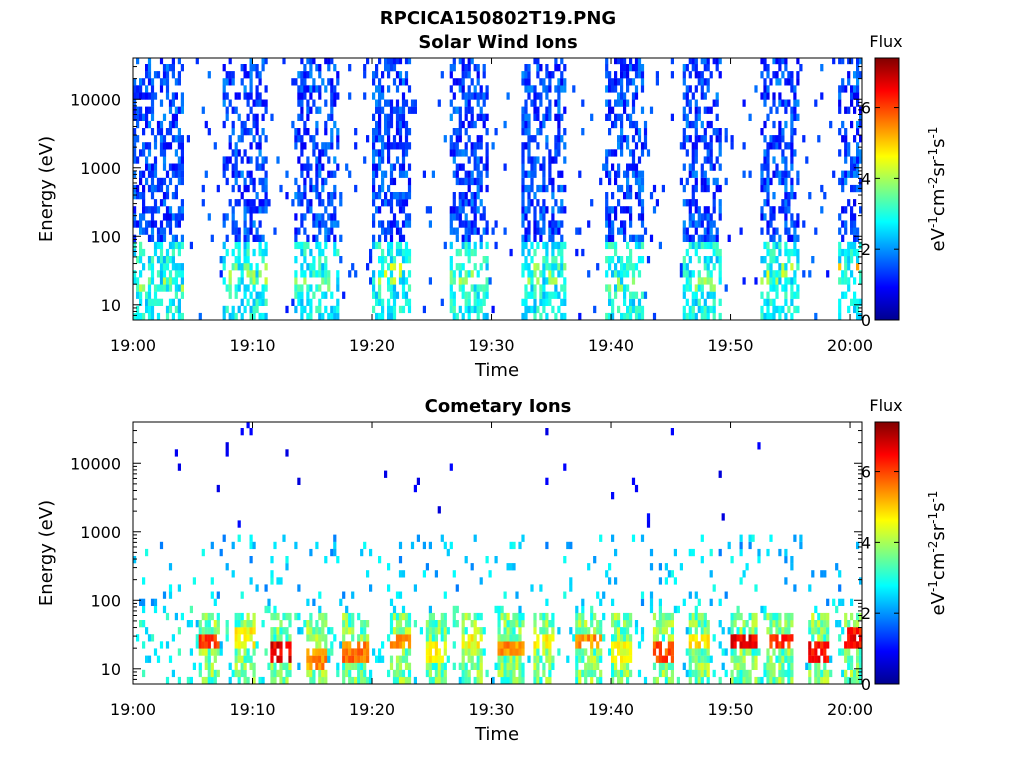 The image size is (1024, 768). Describe the element at coordinates (111, 669) in the screenshot. I see `y-tick-label: 10` at that location.